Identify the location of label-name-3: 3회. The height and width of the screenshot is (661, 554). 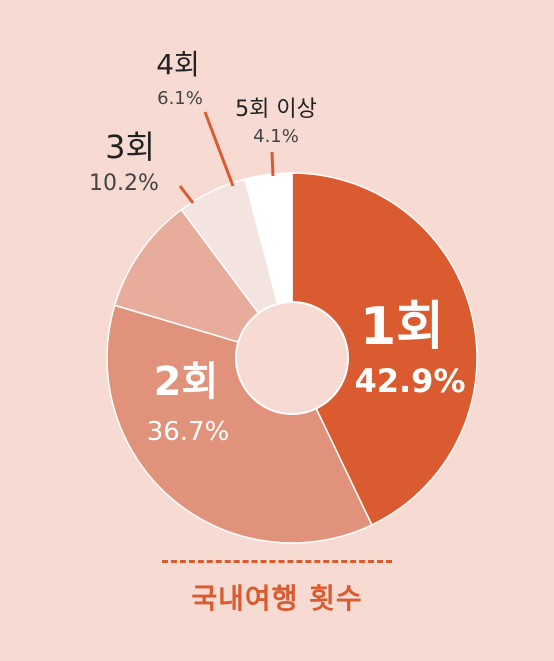
(130, 147).